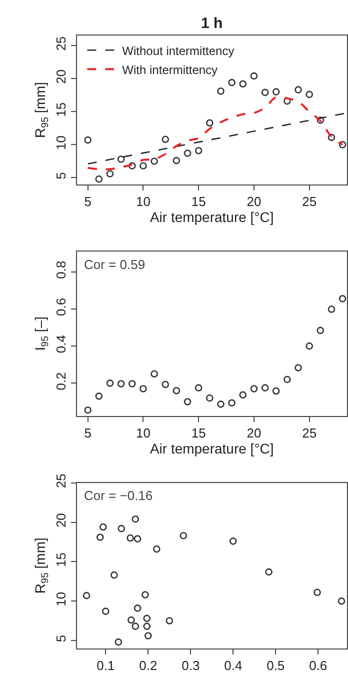  What do you see at coordinates (233, 665) in the screenshot?
I see `x-tick-label: 0.4` at bounding box center [233, 665].